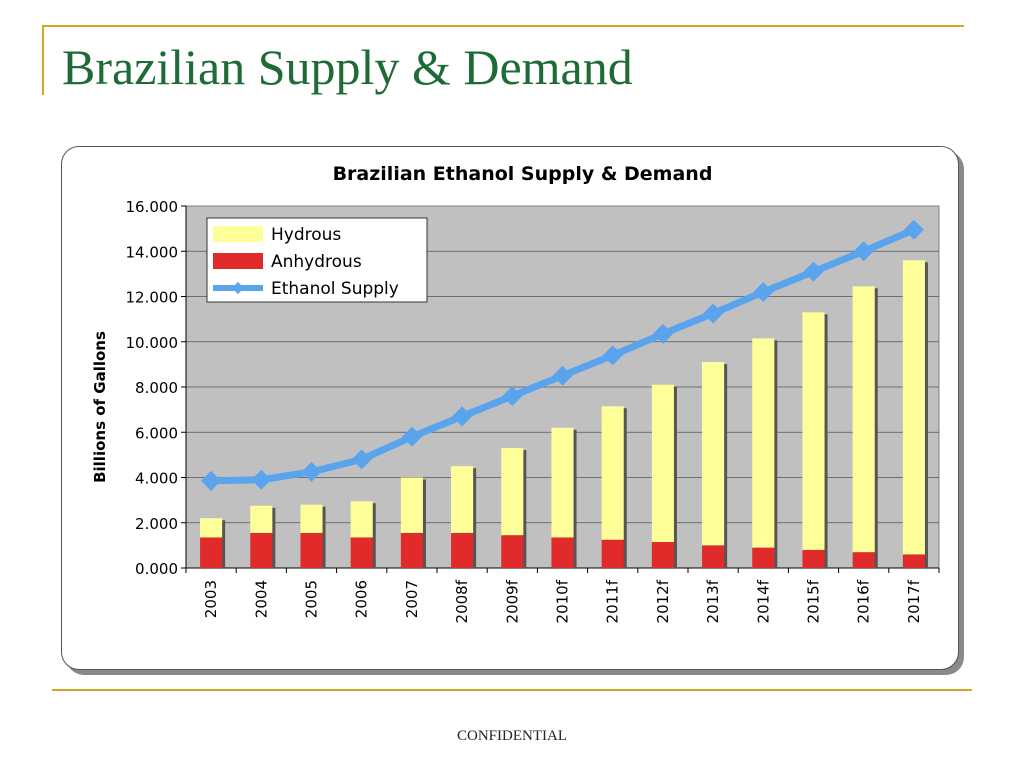 This screenshot has height=768, width=1024. I want to click on y-tick-label: 2.000, so click(156, 524).